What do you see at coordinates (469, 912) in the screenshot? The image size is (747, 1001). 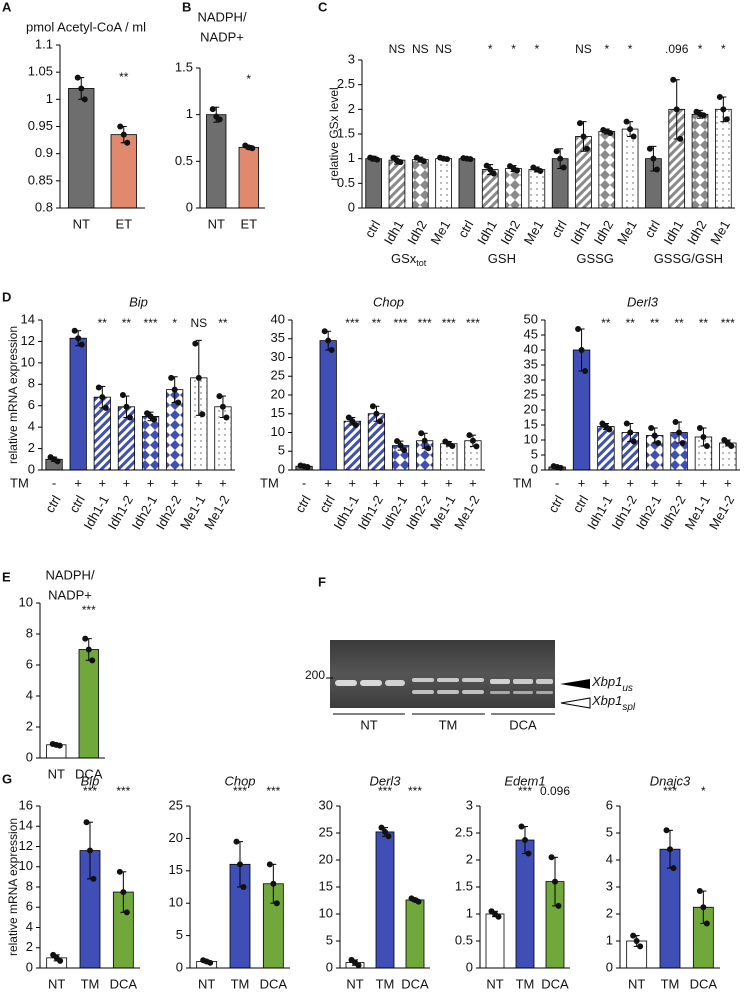 I see `y-tick-label: 1` at bounding box center [469, 912].